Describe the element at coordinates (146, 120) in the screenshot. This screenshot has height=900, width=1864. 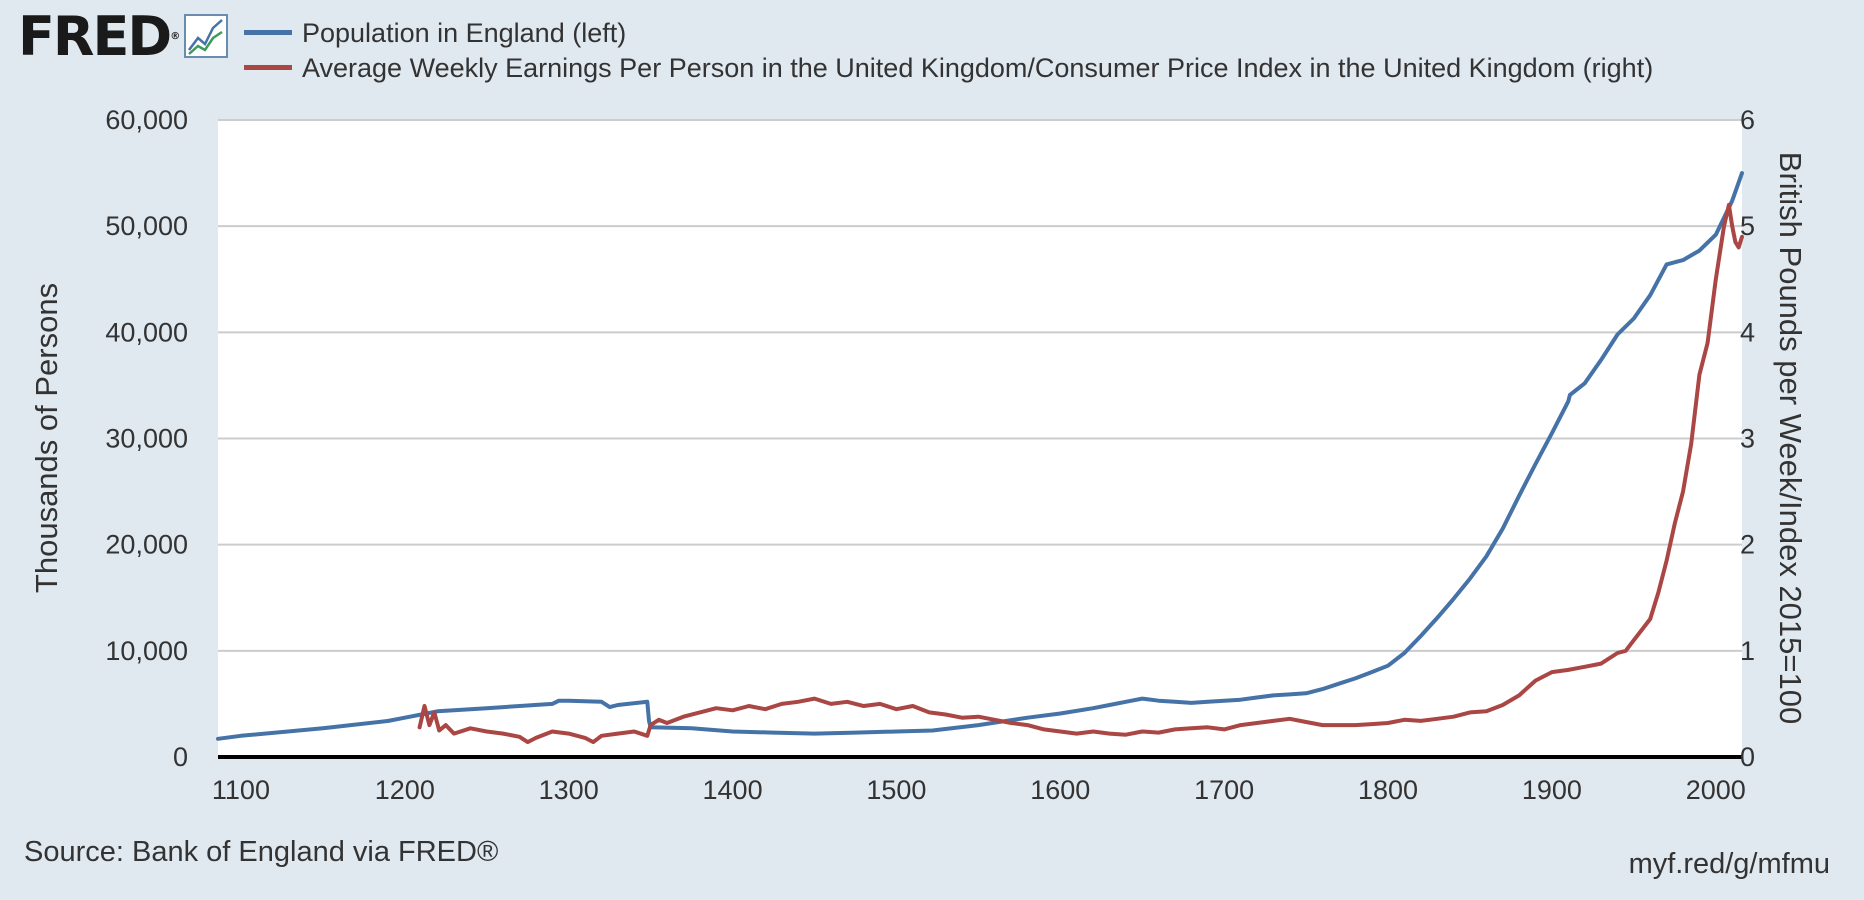
I see `left-y-tick-label: 60,000` at that location.